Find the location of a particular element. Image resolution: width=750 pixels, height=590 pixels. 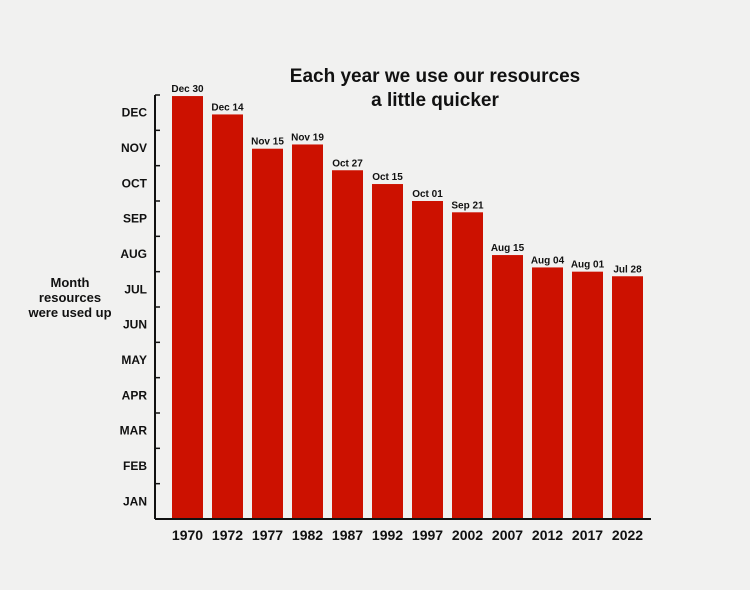

bar-1977 is located at coordinates (267, 333).